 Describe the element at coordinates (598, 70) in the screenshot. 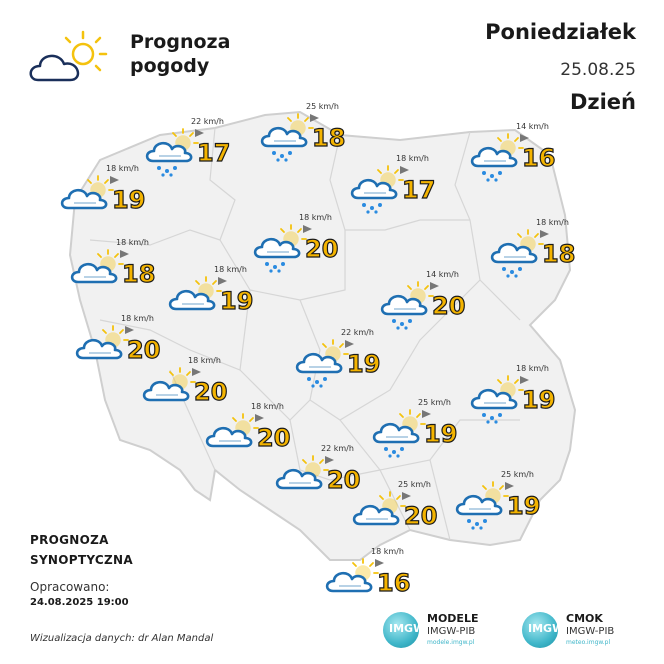

I see `forecast-date: 25.08.25` at that location.